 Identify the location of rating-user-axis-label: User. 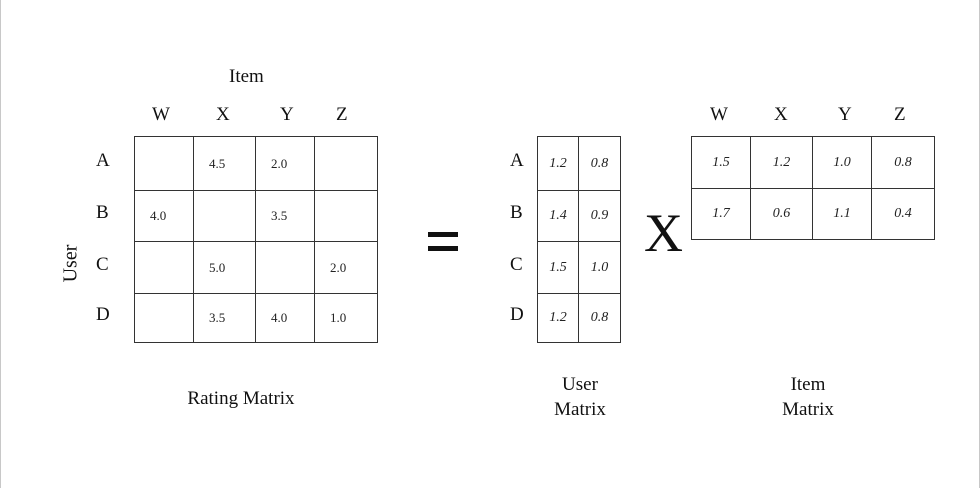
(70, 263).